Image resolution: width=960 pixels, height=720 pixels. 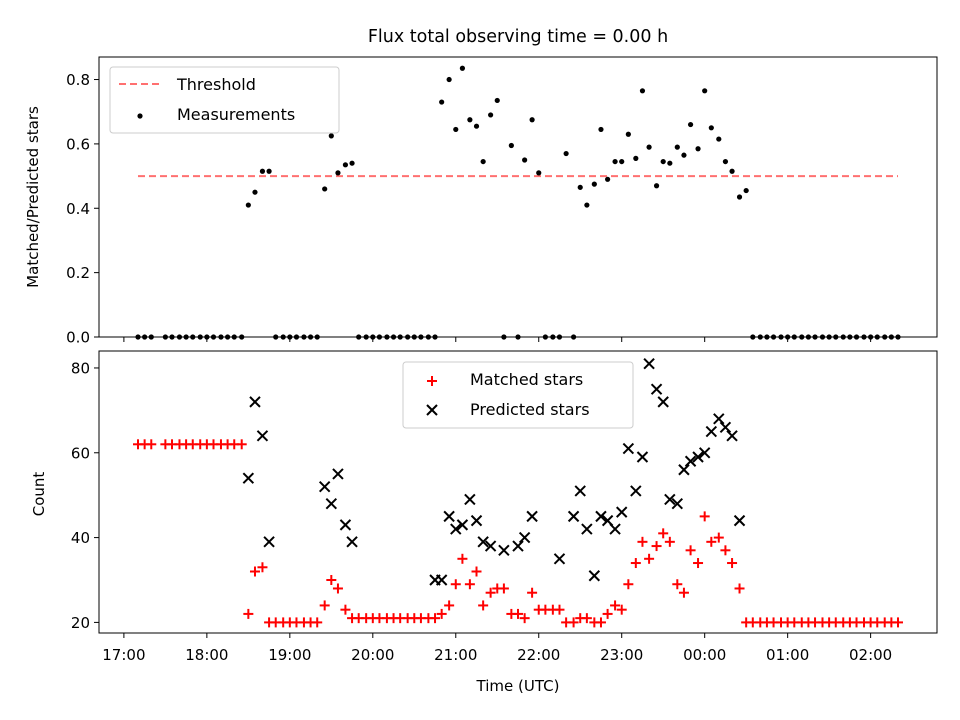 I want to click on x-tick-label: 17:00, so click(x=123, y=655).